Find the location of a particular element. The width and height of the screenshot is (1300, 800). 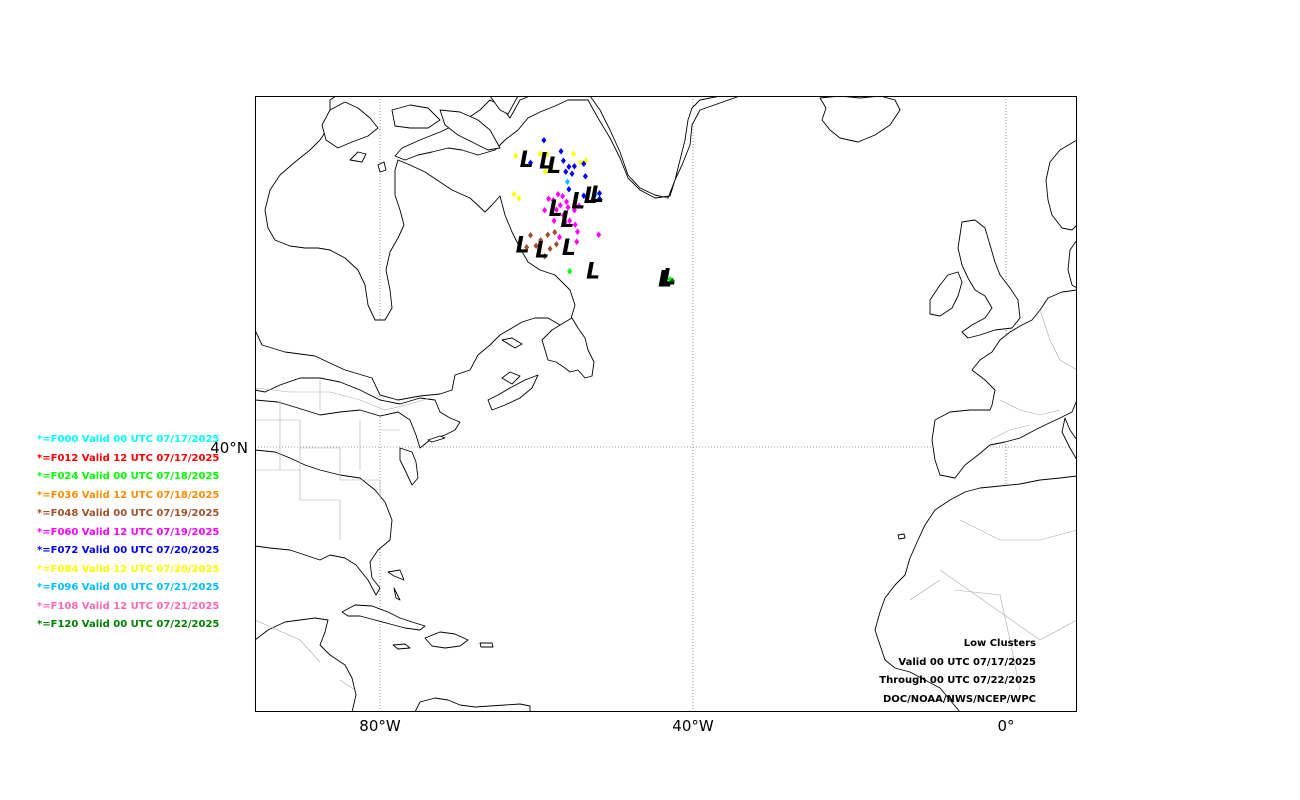

canada-us-border is located at coordinates (343, 399).